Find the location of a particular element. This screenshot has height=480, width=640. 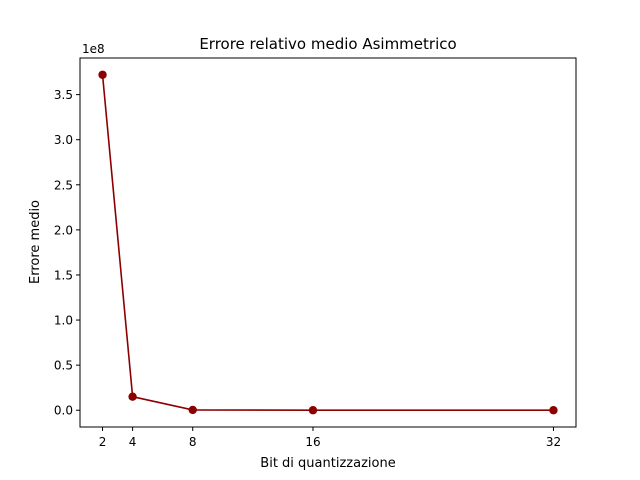

chart-title: Errore relativo medio Asimmetrico is located at coordinates (327, 44).